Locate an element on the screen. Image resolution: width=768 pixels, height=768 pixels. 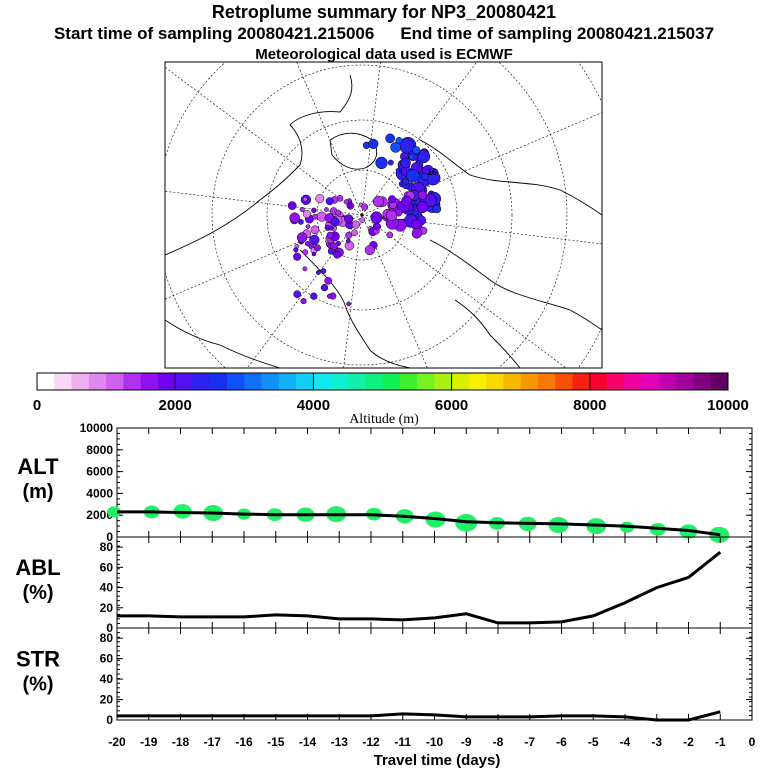
start-time-text: Start time of sampling 20080421.215006 is located at coordinates (214, 33).